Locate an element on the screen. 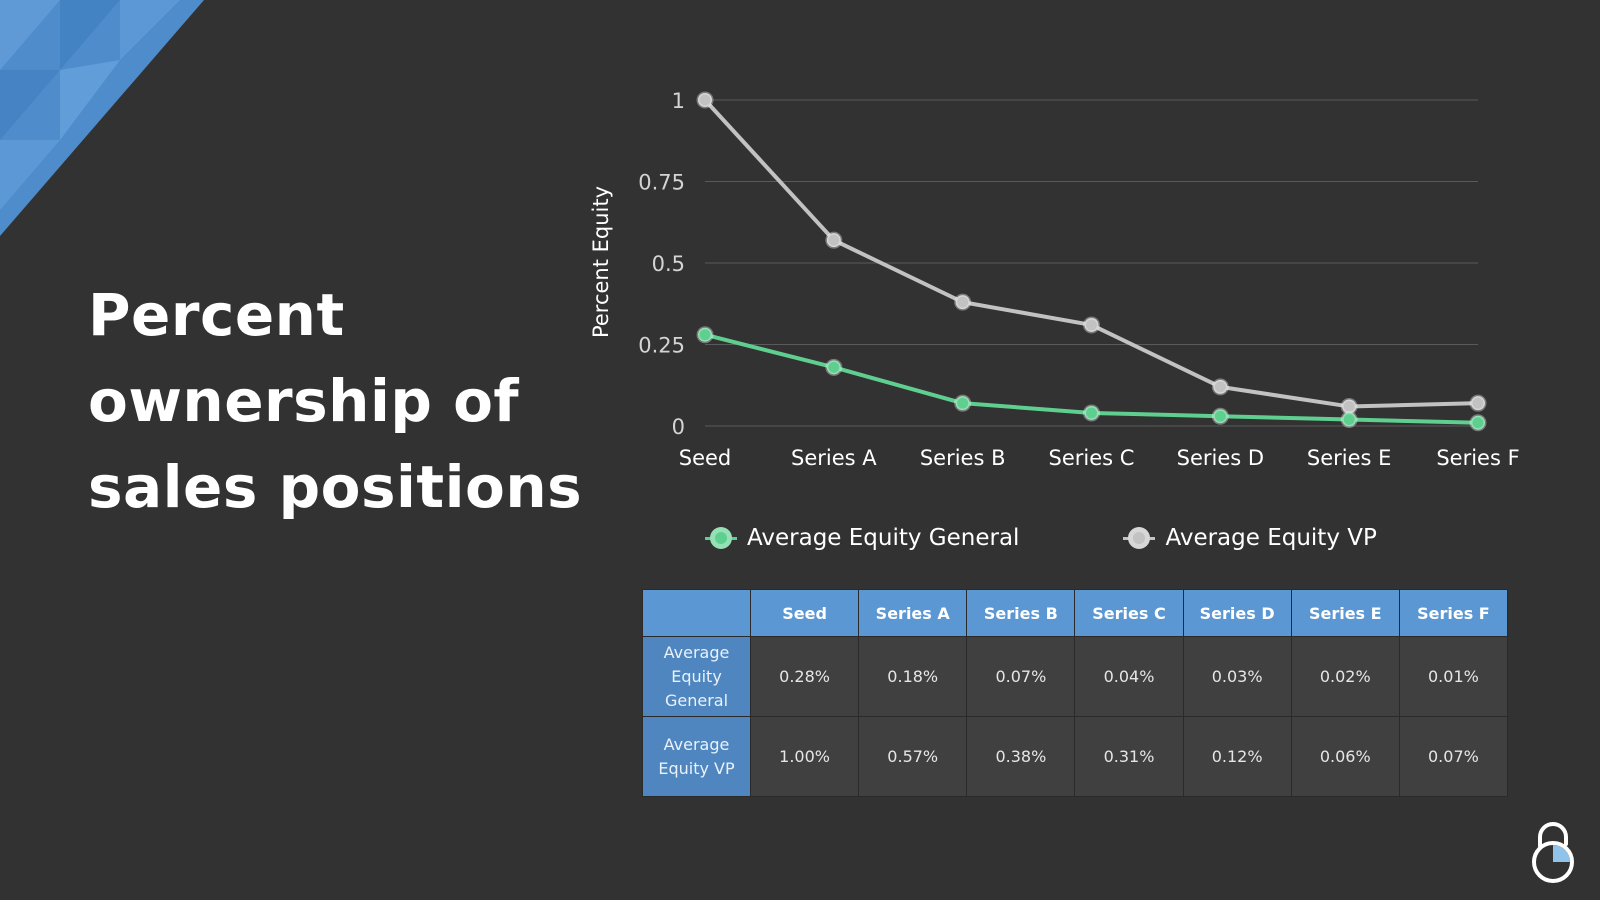 The width and height of the screenshot is (1600, 900). legend-item-general: Average Equity General is located at coordinates (862, 538).